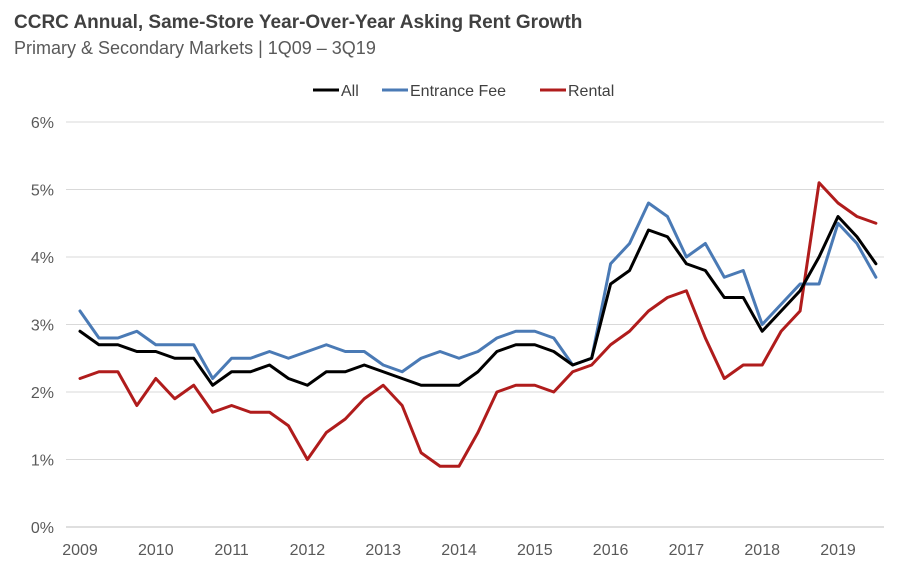 This screenshot has width=899, height=577. I want to click on y-tick-label: 3%, so click(42, 326).